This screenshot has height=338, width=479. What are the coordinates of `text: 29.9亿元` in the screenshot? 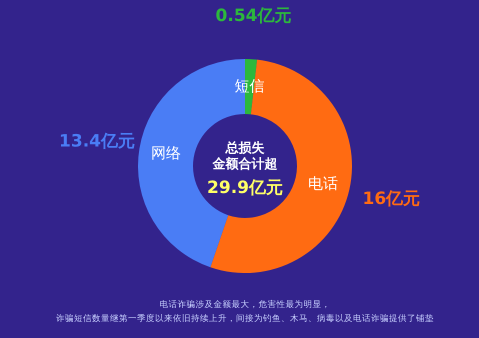 It's located at (245, 188).